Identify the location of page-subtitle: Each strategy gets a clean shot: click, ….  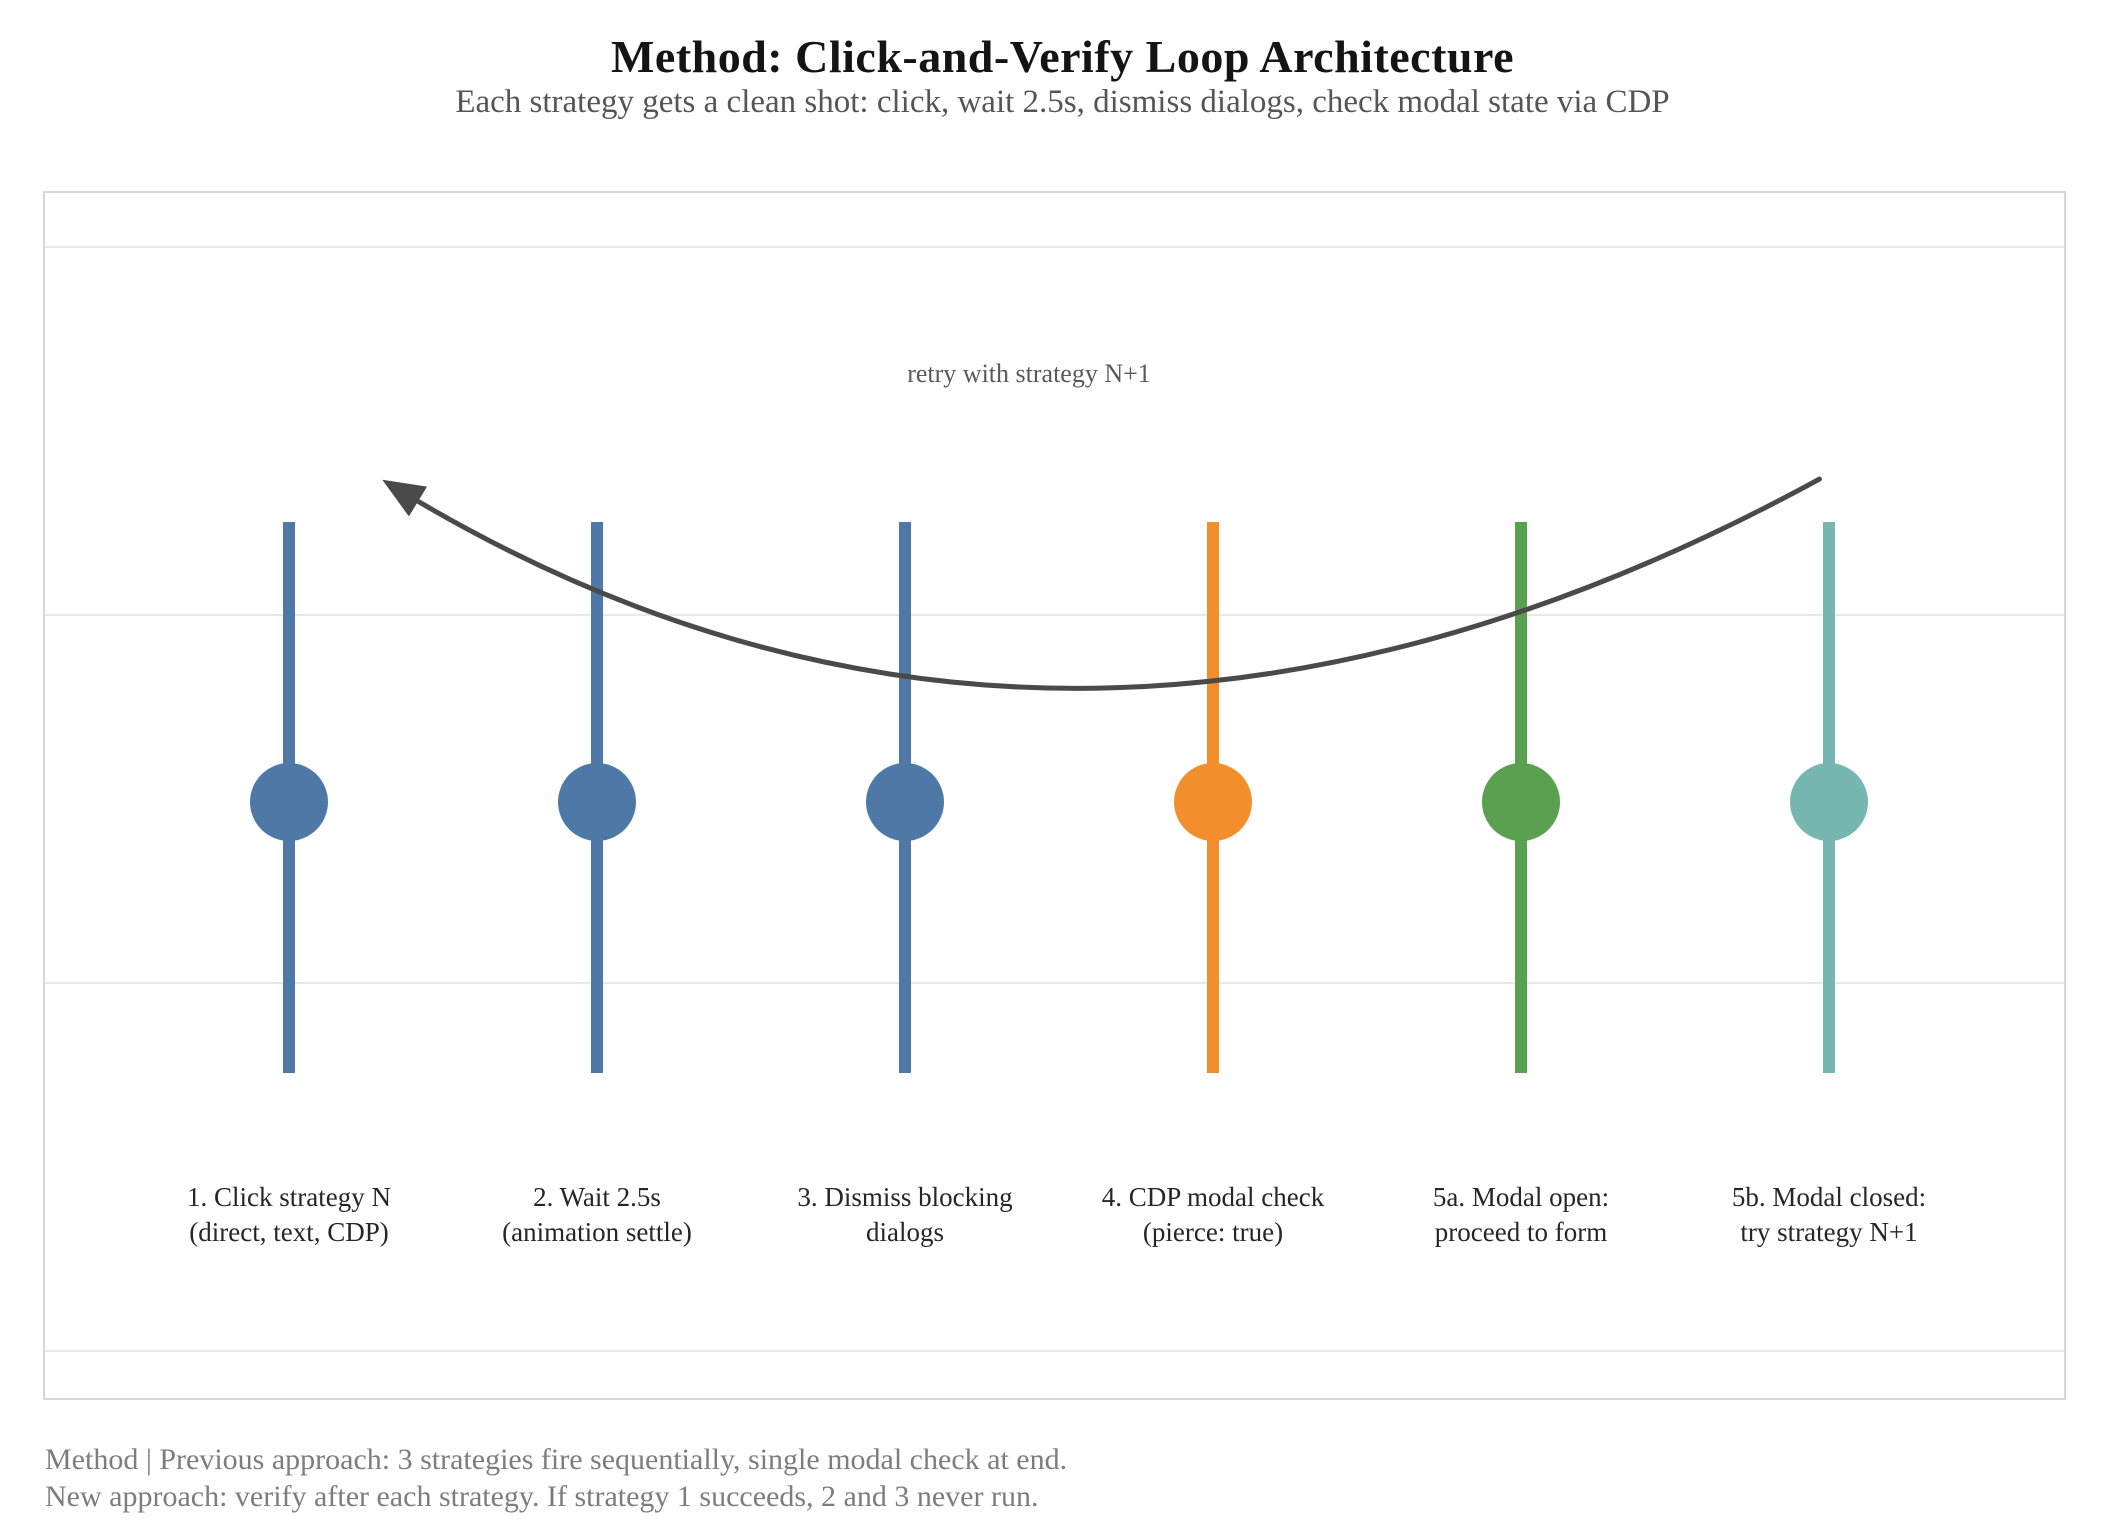
(1062, 102).